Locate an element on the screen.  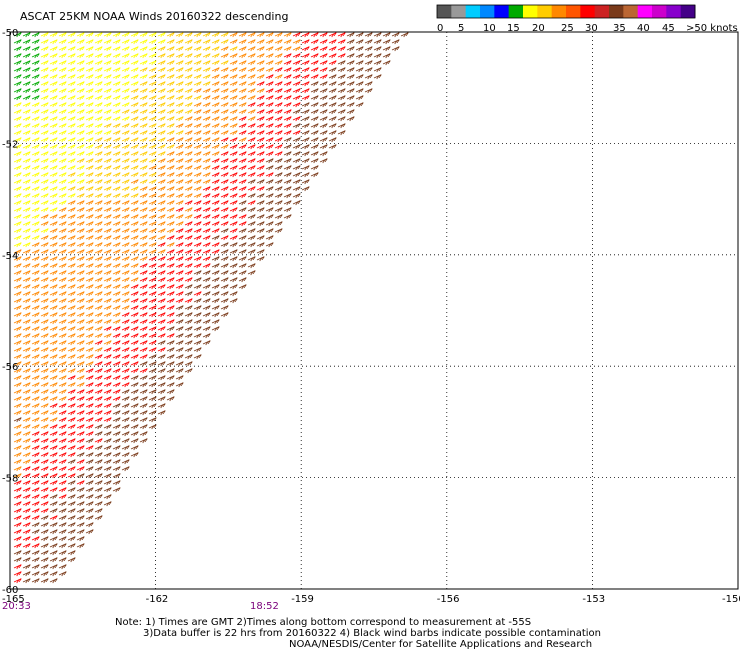
legend-label: 15 is located at coordinates (513, 28).